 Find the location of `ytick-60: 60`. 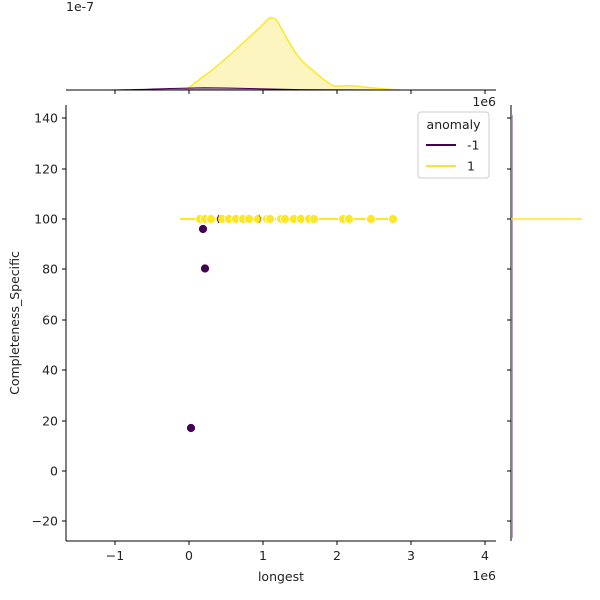

ytick-60: 60 is located at coordinates (50, 320).